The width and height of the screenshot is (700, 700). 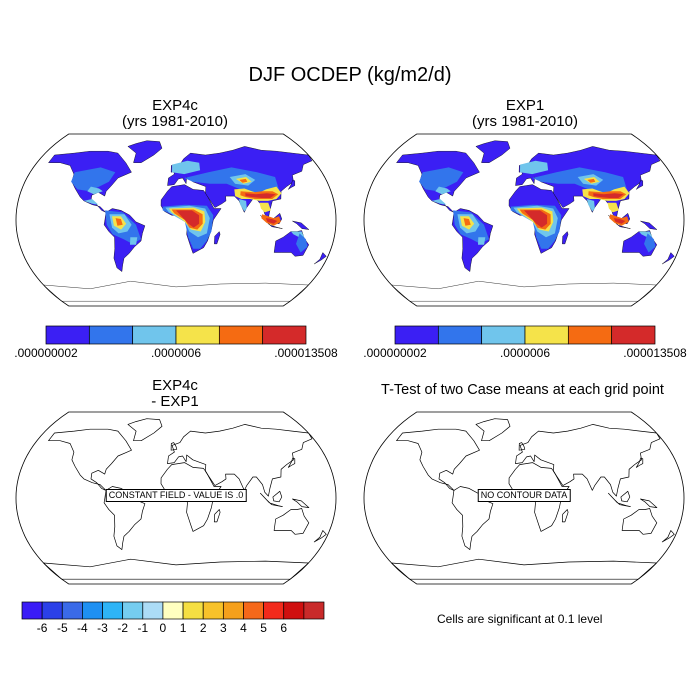 I want to click on colorbar-bottom-left, so click(x=173, y=610).